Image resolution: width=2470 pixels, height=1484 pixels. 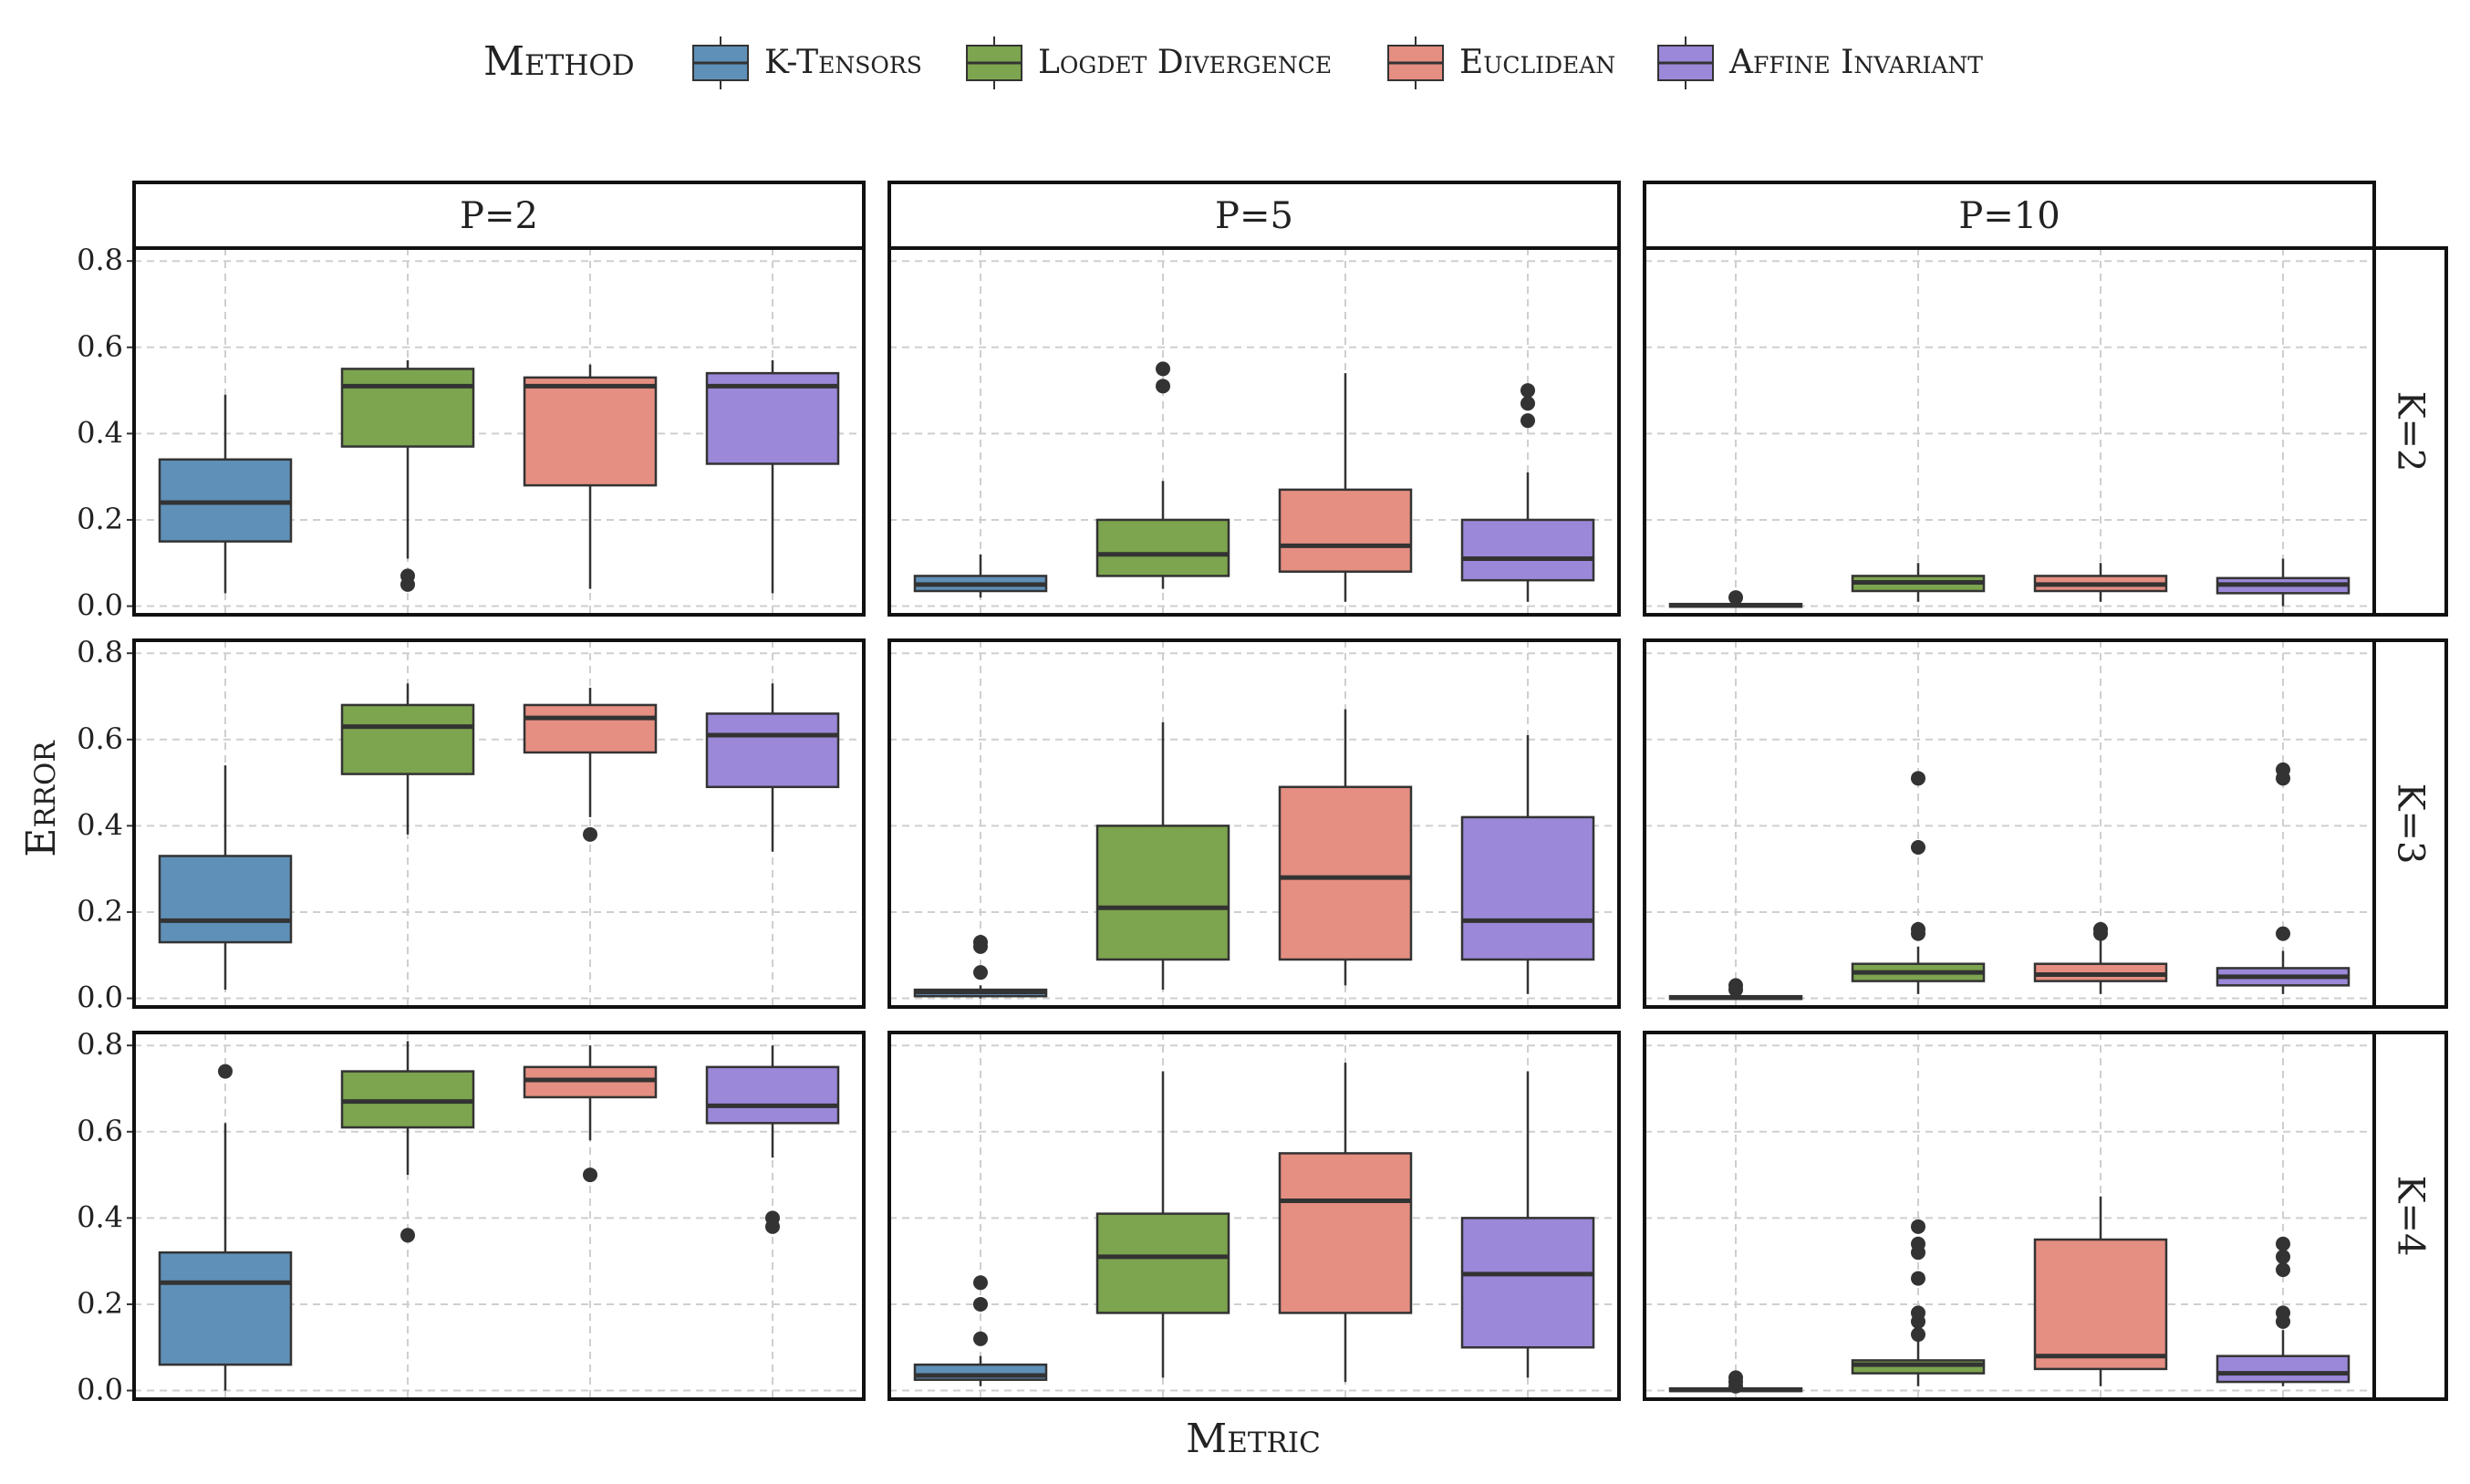 I want to click on row-strip-label: K=4, so click(x=2411, y=1217).